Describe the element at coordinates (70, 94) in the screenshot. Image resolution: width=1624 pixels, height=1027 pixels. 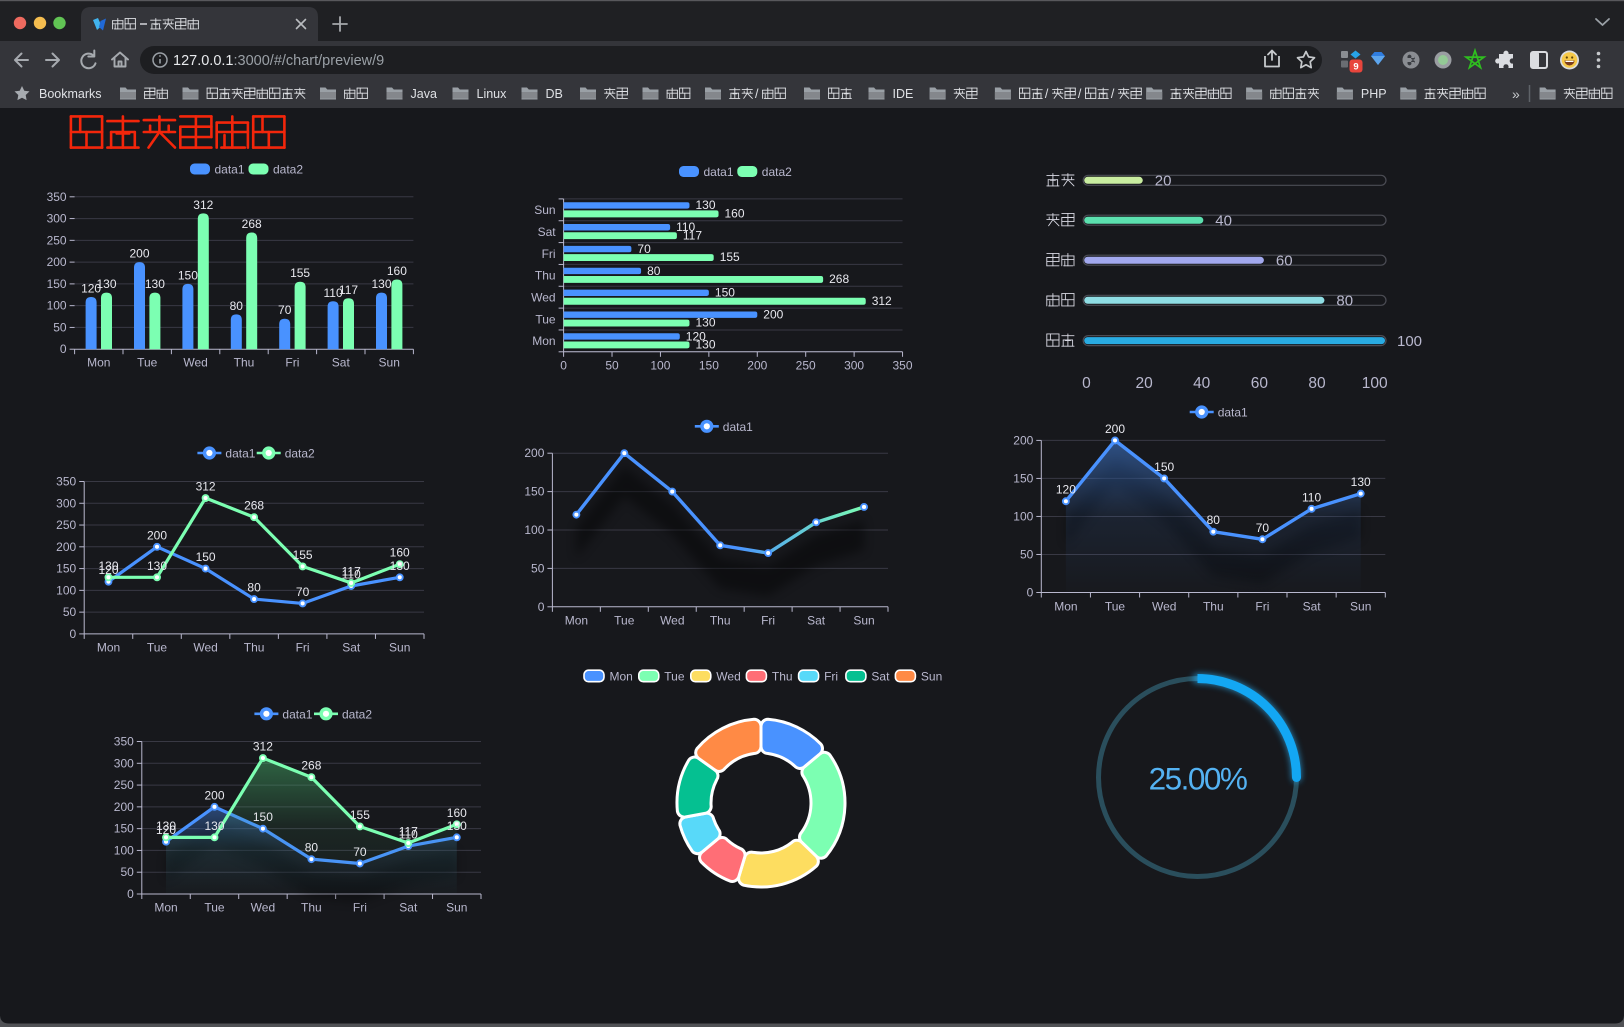
I see `svg-text: Bookmarks` at that location.